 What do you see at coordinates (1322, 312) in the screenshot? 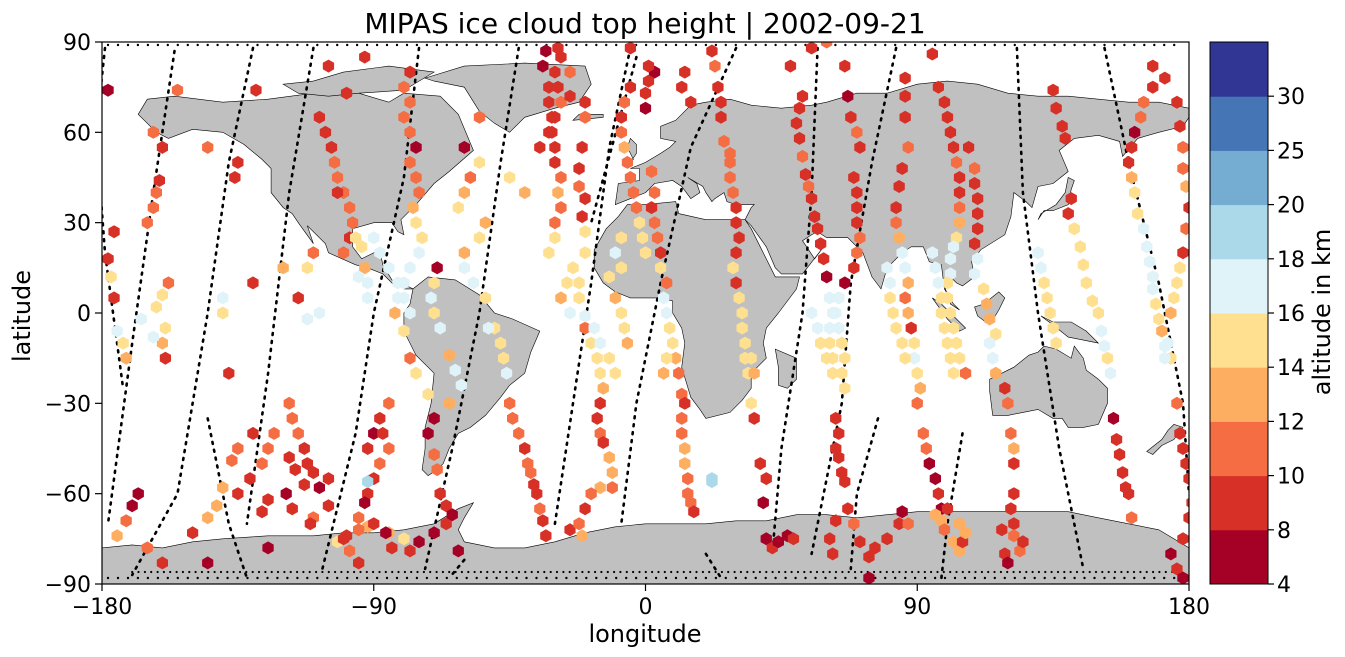
I see `colorbar-label: altitude in km` at bounding box center [1322, 312].